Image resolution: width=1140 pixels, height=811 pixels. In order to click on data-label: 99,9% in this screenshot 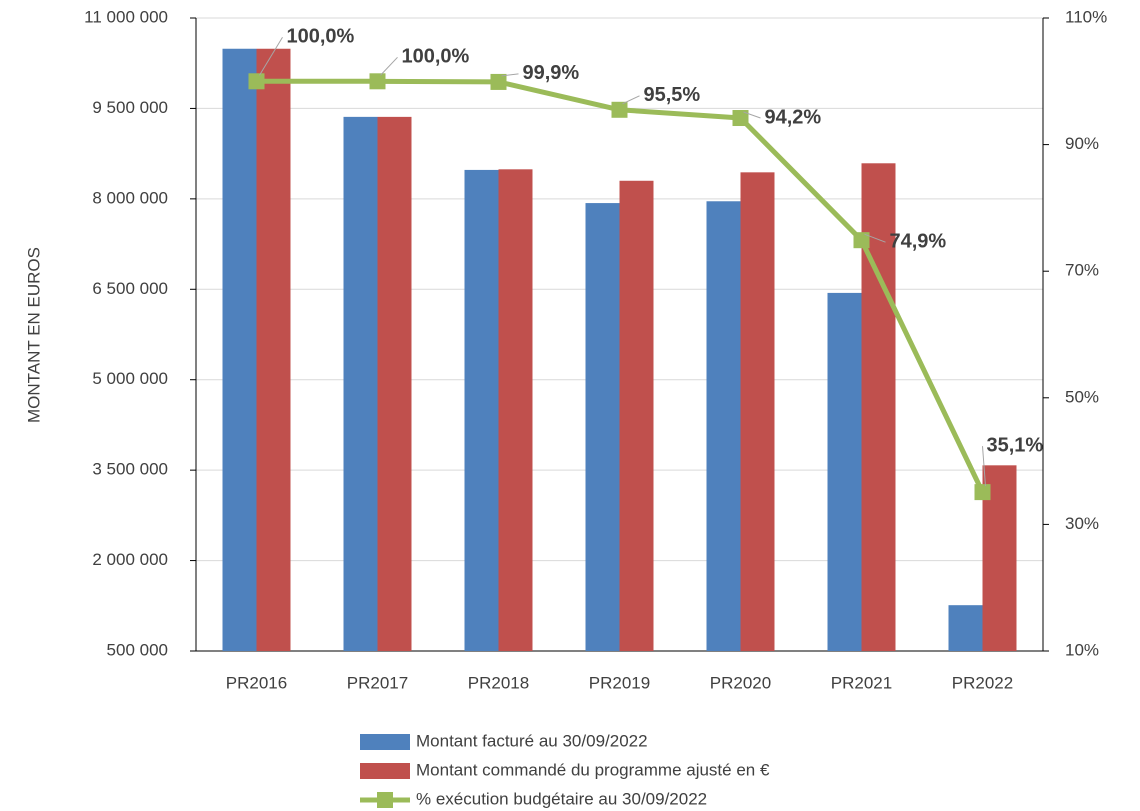, I will do `click(551, 73)`.